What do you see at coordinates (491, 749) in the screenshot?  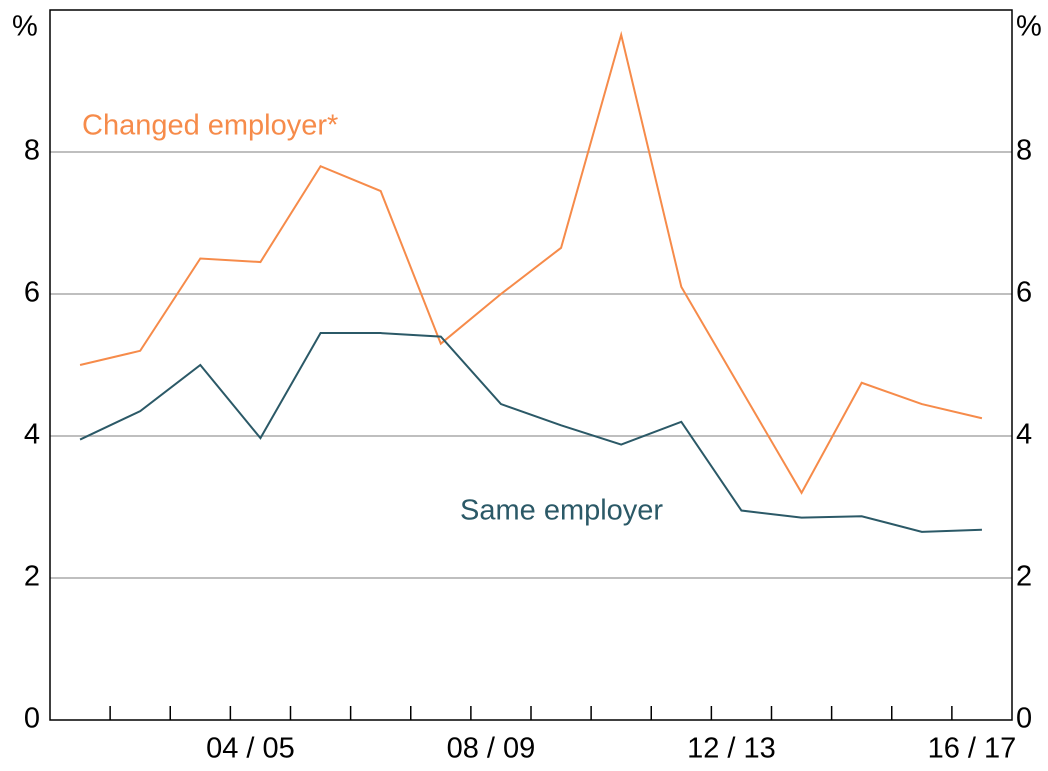 I see `x-tick-label: 08 / 09` at bounding box center [491, 749].